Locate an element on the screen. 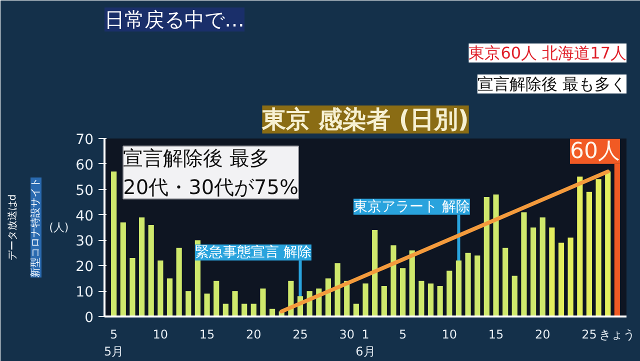  x-tick-label: 1 6月 is located at coordinates (366, 343).